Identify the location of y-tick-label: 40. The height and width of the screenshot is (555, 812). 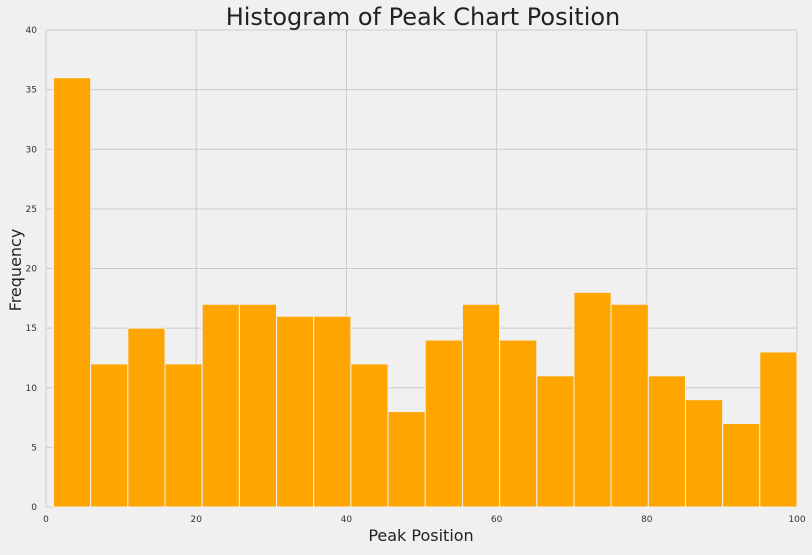
(32, 31).